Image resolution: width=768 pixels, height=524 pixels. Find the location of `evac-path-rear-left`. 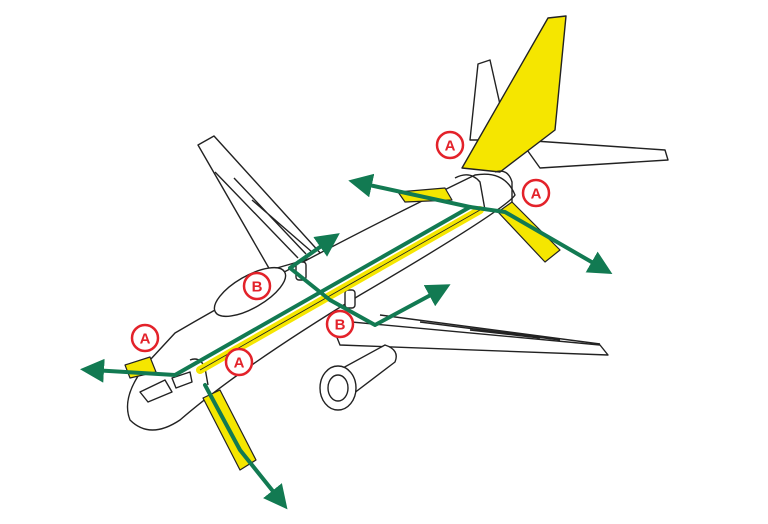

evac-path-rear-left is located at coordinates (410, 191).